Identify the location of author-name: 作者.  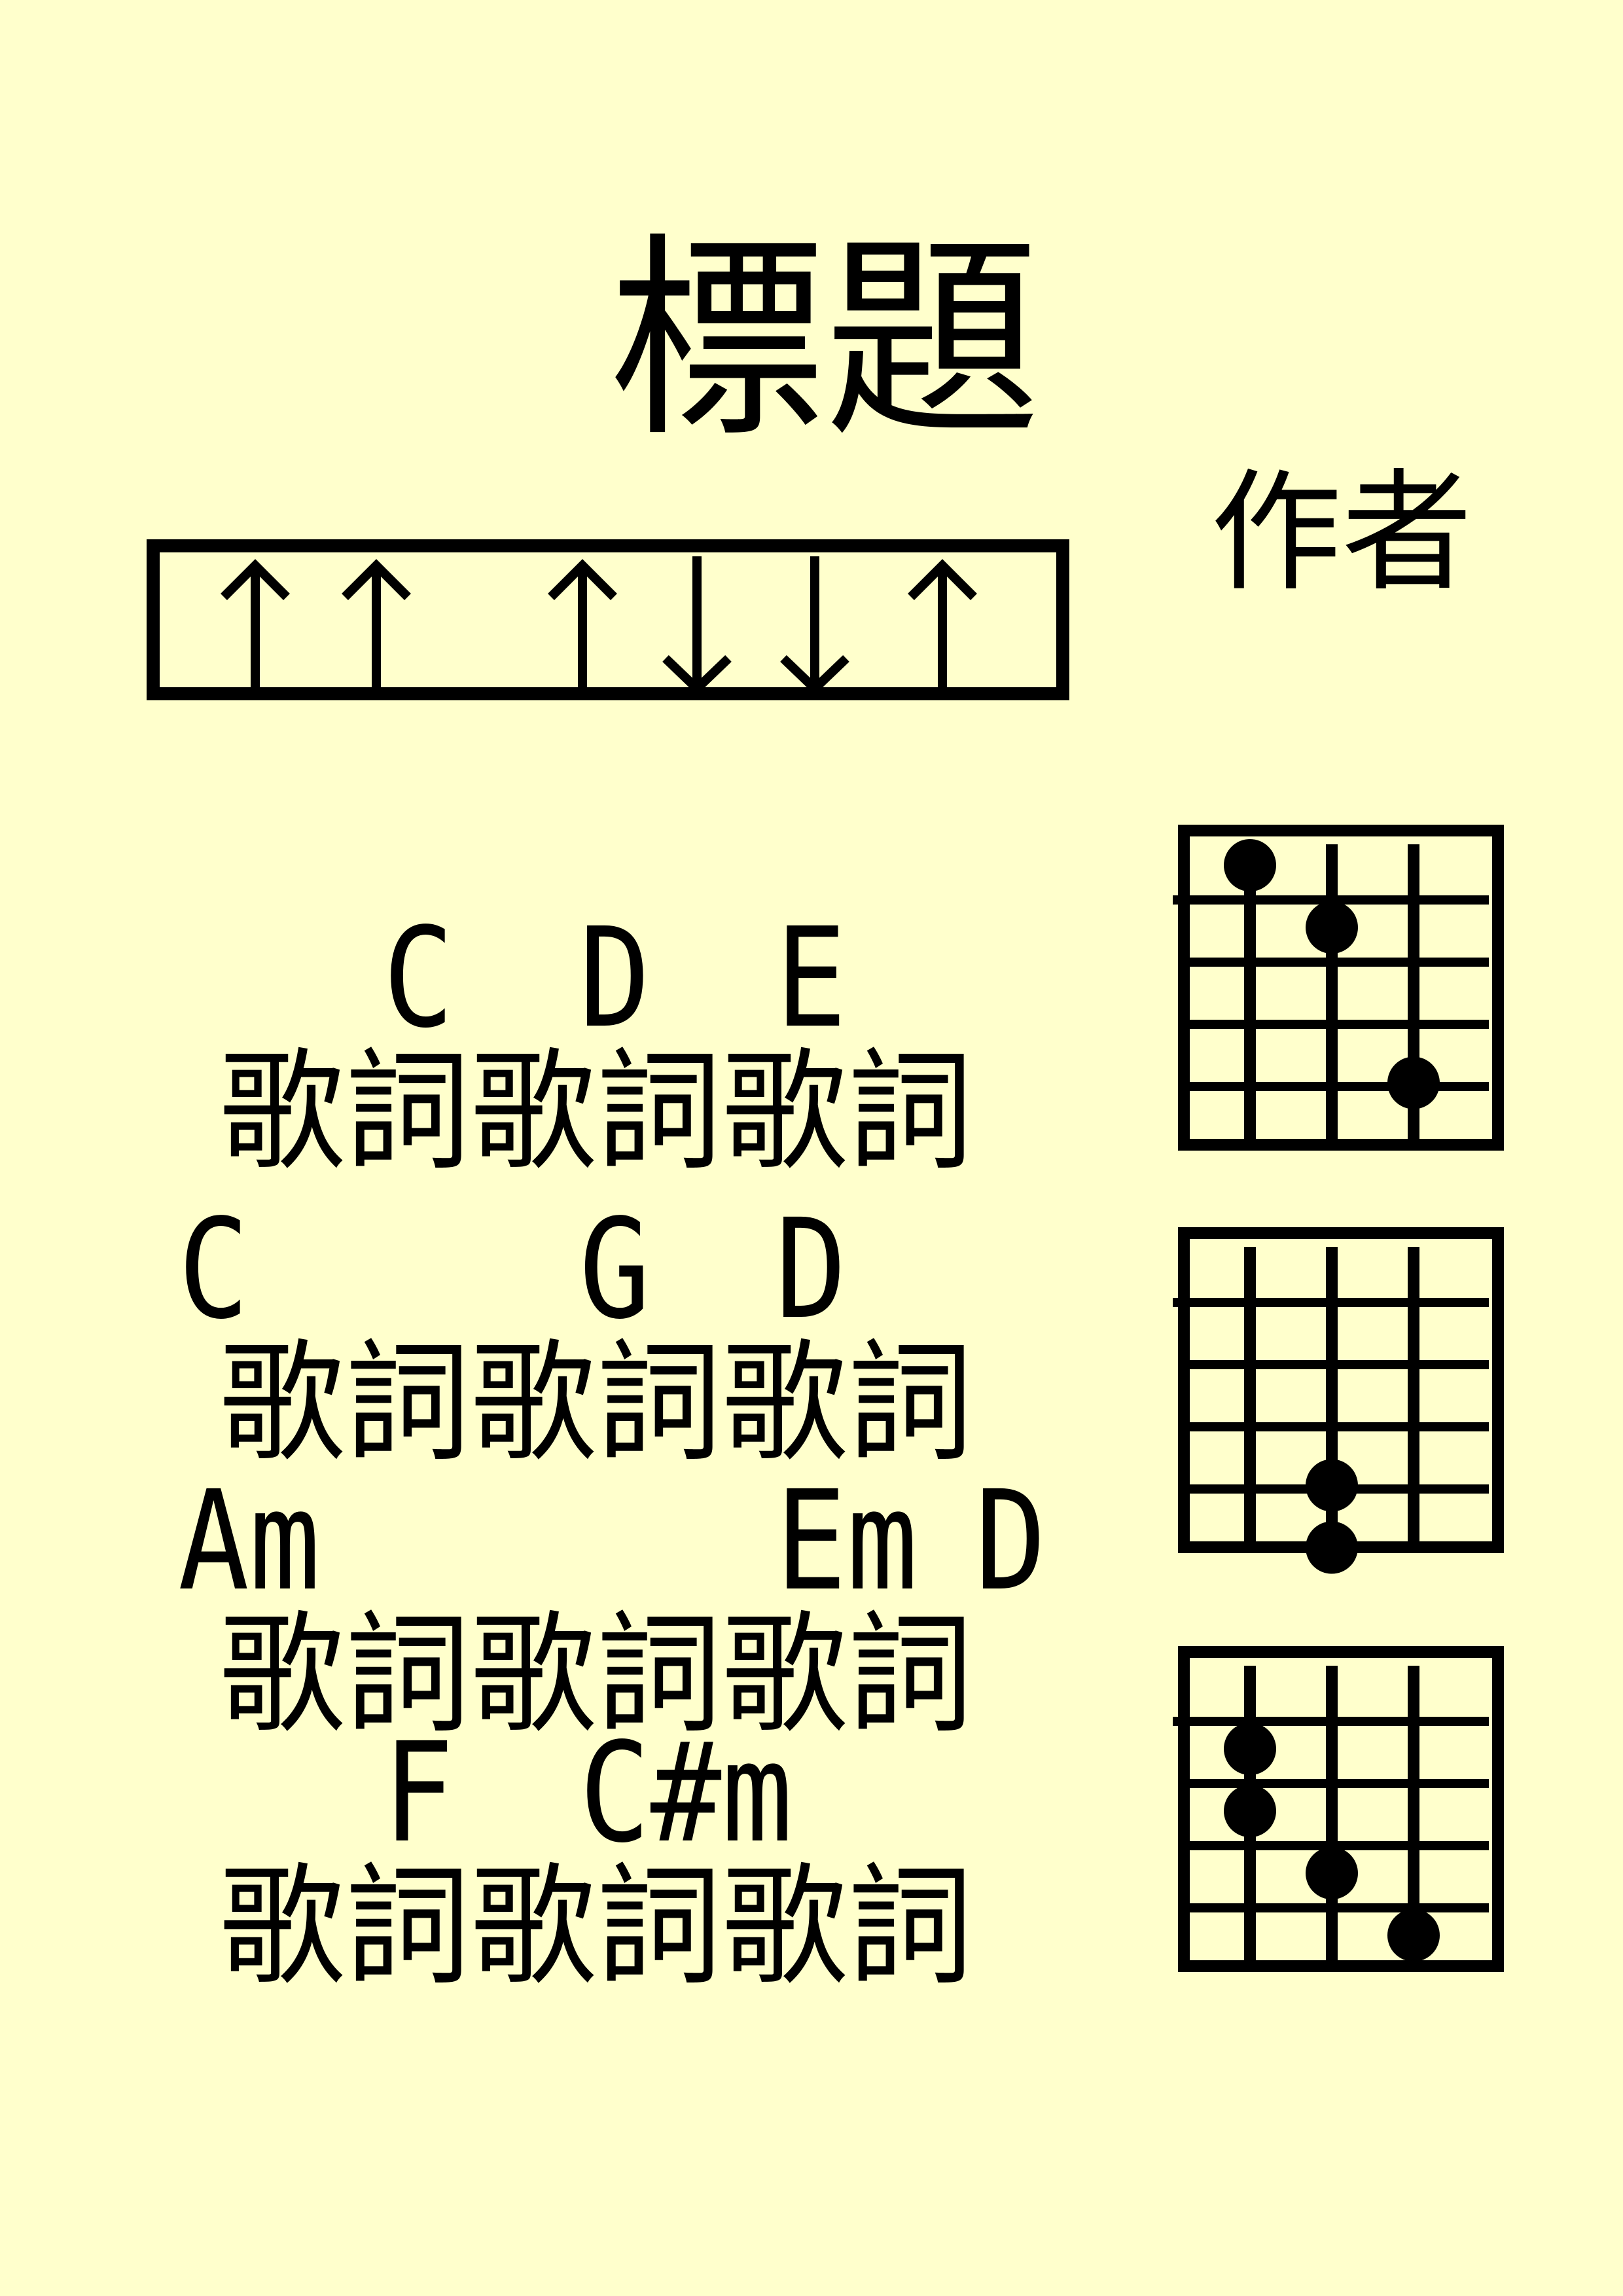
(1342, 533).